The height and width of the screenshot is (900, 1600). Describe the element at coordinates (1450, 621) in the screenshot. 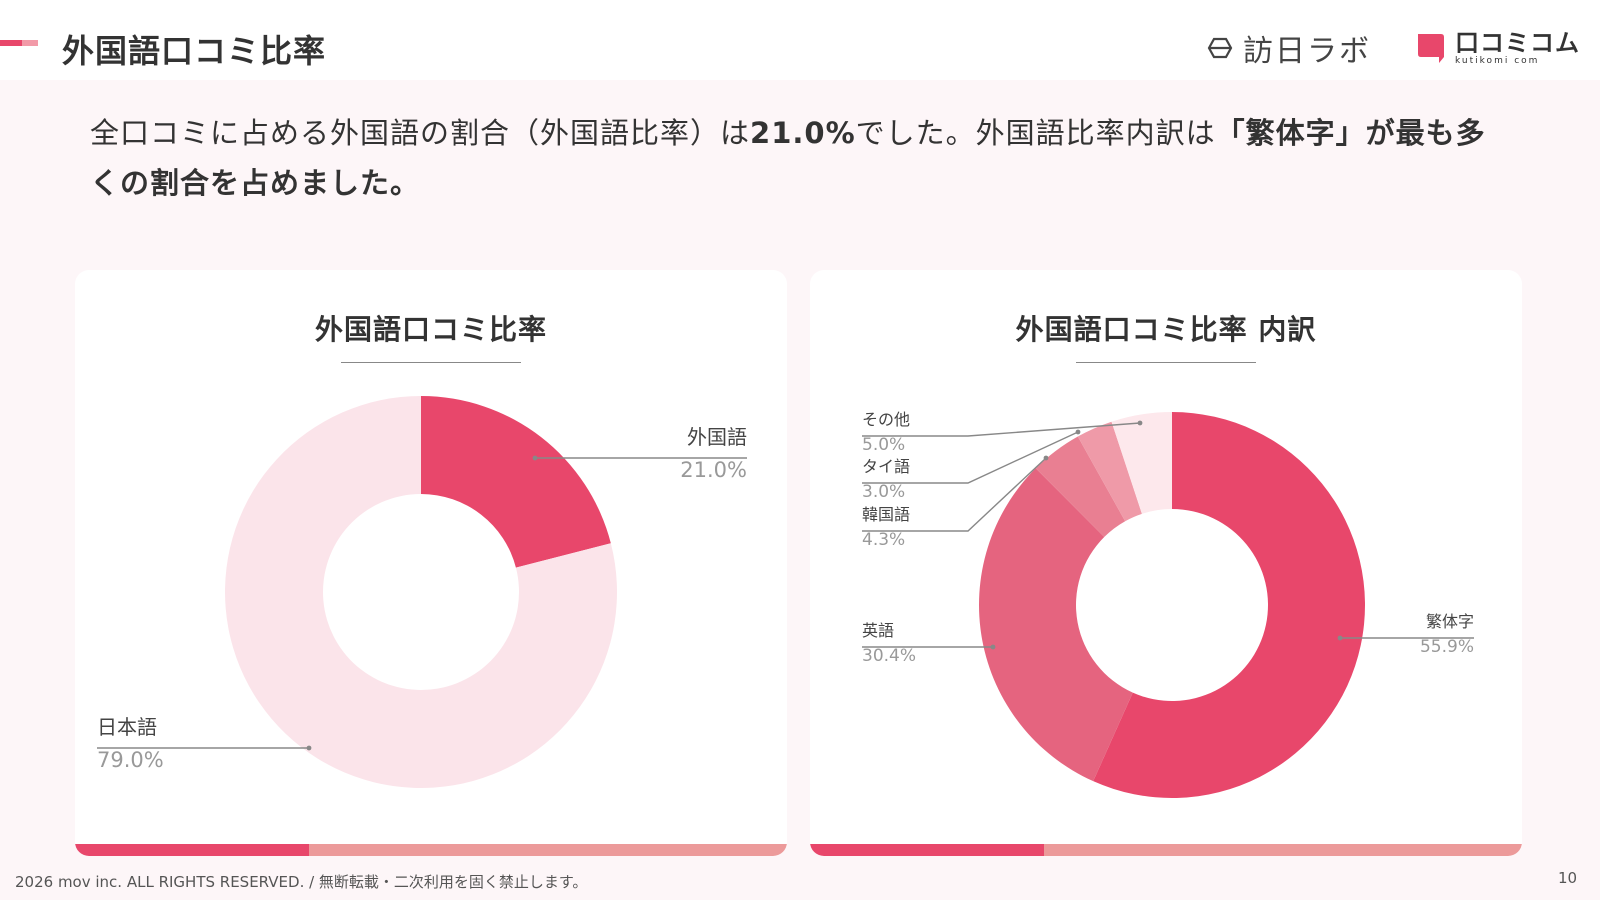

I see `category-label-0: 繁体字` at that location.